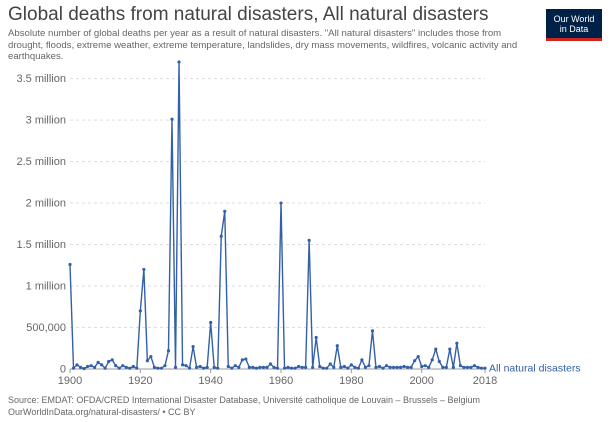 The height and width of the screenshot is (422, 611). What do you see at coordinates (574, 25) in the screenshot?
I see `owid-logo: Our World in Data` at bounding box center [574, 25].